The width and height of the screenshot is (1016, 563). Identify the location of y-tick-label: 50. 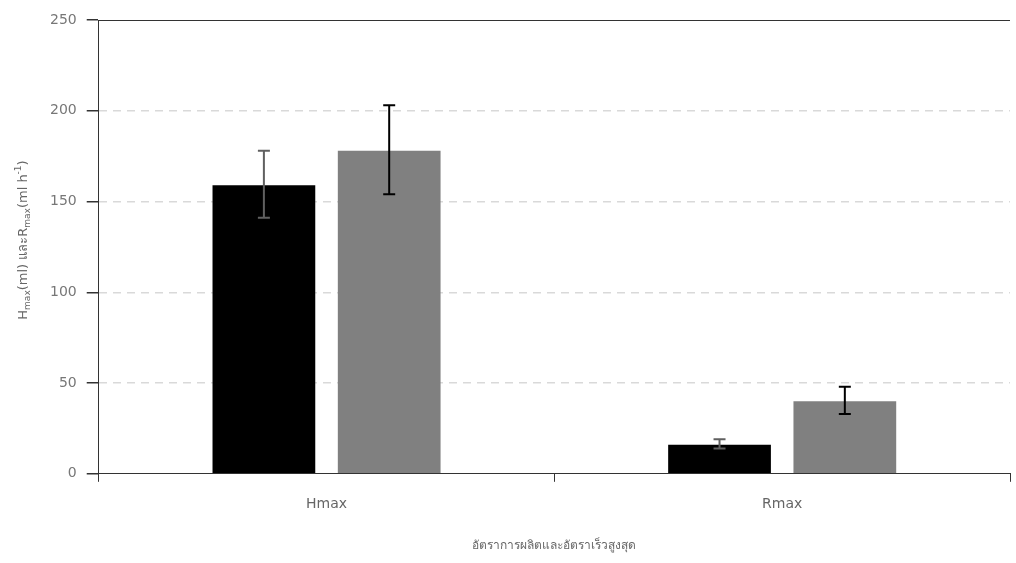
(67, 381).